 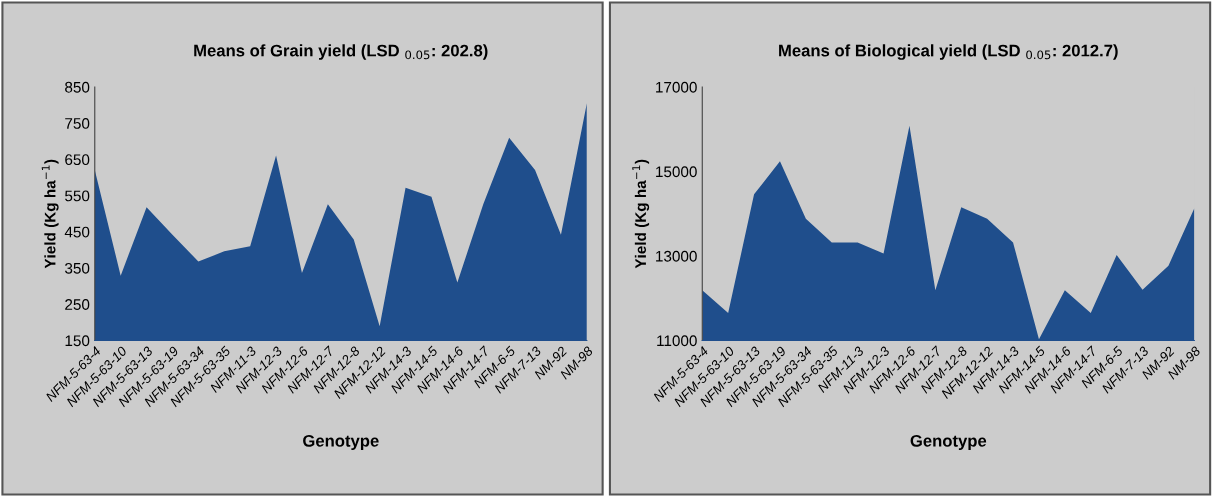 I want to click on y-tick-label: 15000, so click(x=676, y=172).